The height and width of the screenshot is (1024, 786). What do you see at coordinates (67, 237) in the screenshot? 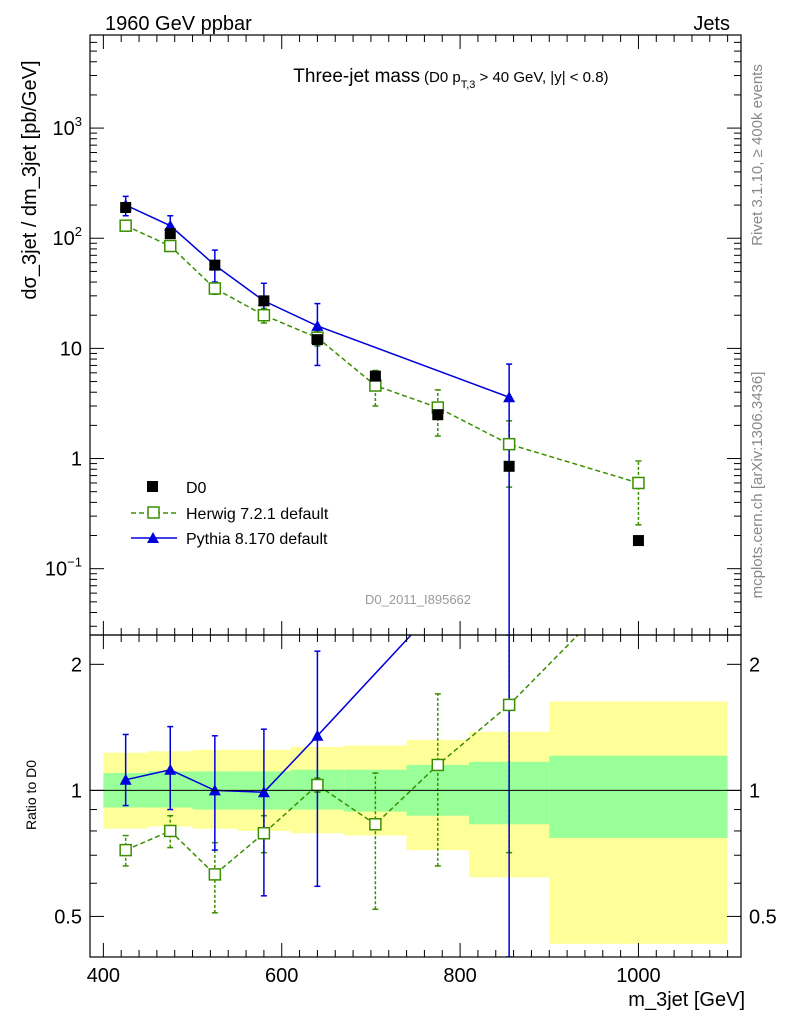
I see `y-tick-label: 10²` at bounding box center [67, 237].